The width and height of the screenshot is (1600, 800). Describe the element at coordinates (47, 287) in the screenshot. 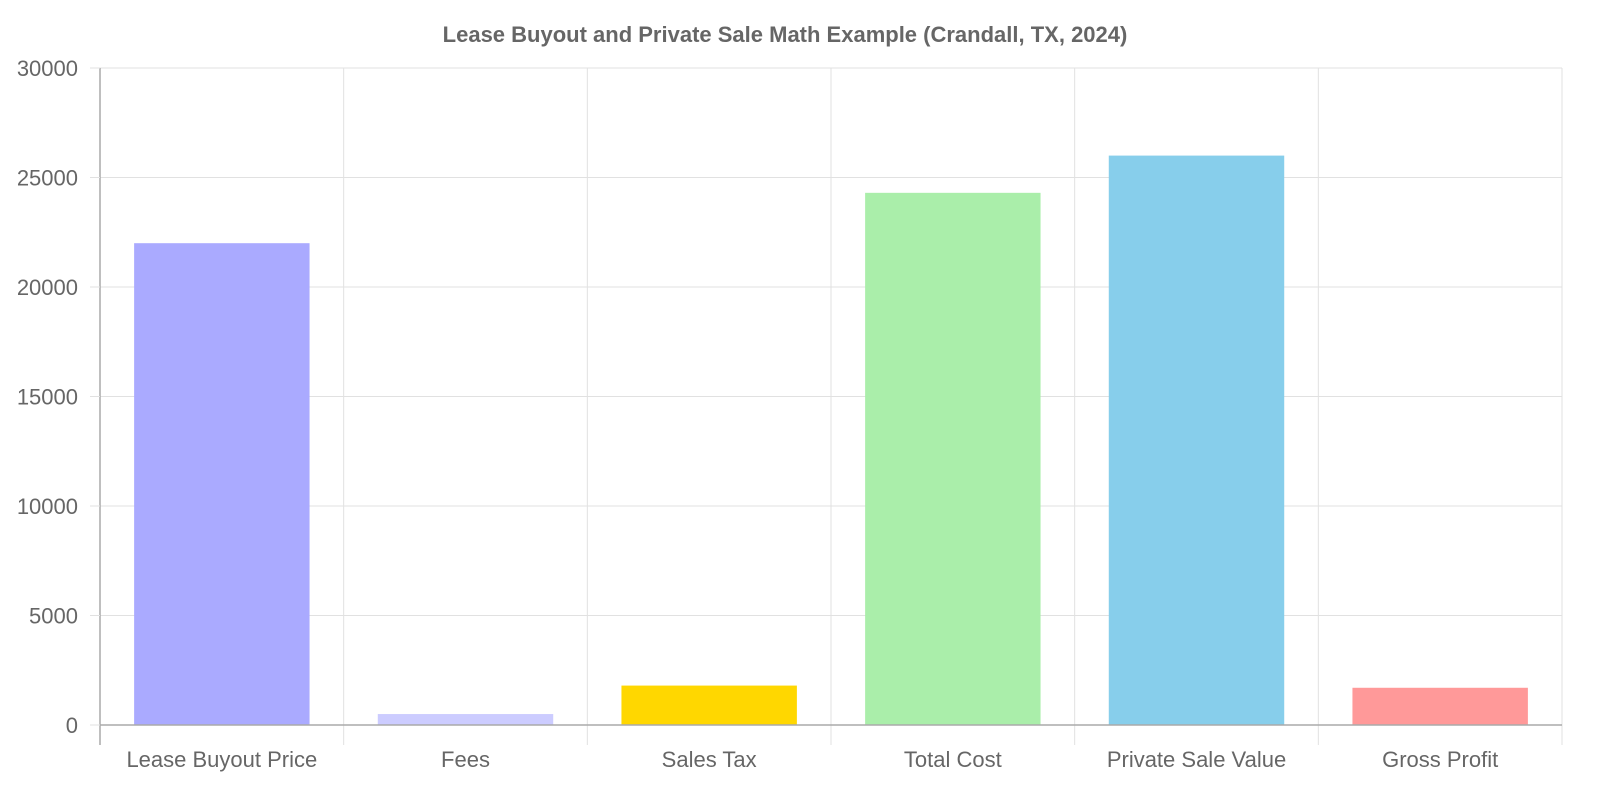

I see `y-tick-label: 20000` at that location.